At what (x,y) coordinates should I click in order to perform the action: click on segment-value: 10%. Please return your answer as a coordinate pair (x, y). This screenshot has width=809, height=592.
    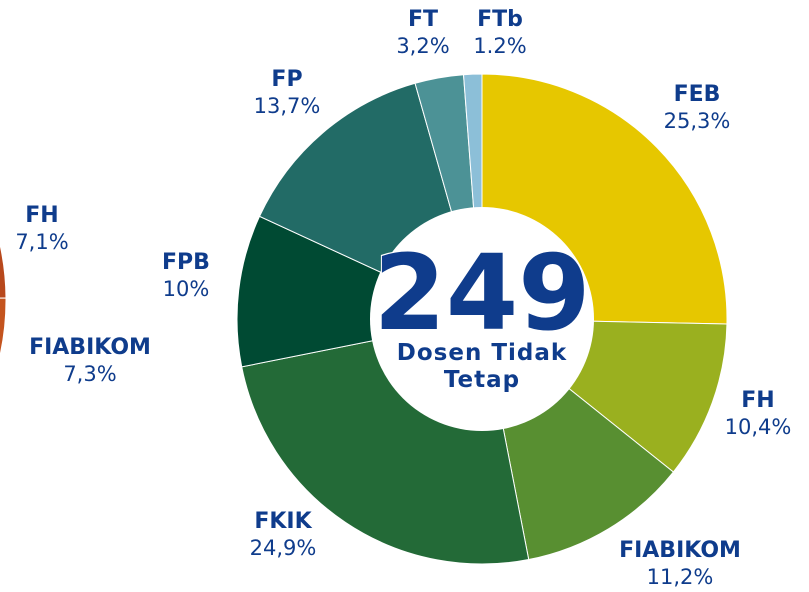
    Looking at the image, I should click on (186, 289).